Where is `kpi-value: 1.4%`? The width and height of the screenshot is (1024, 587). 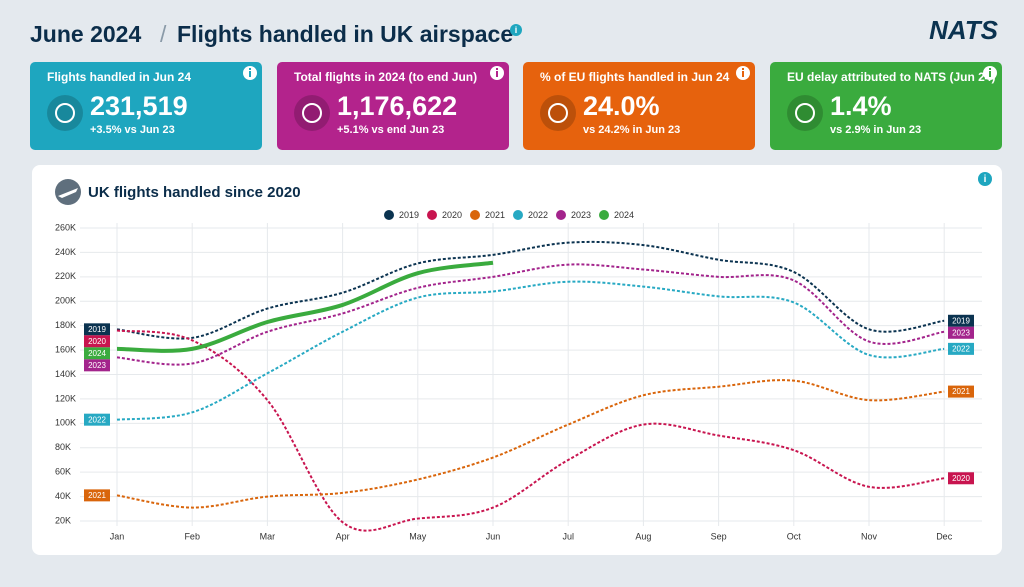 kpi-value: 1.4% is located at coordinates (861, 106).